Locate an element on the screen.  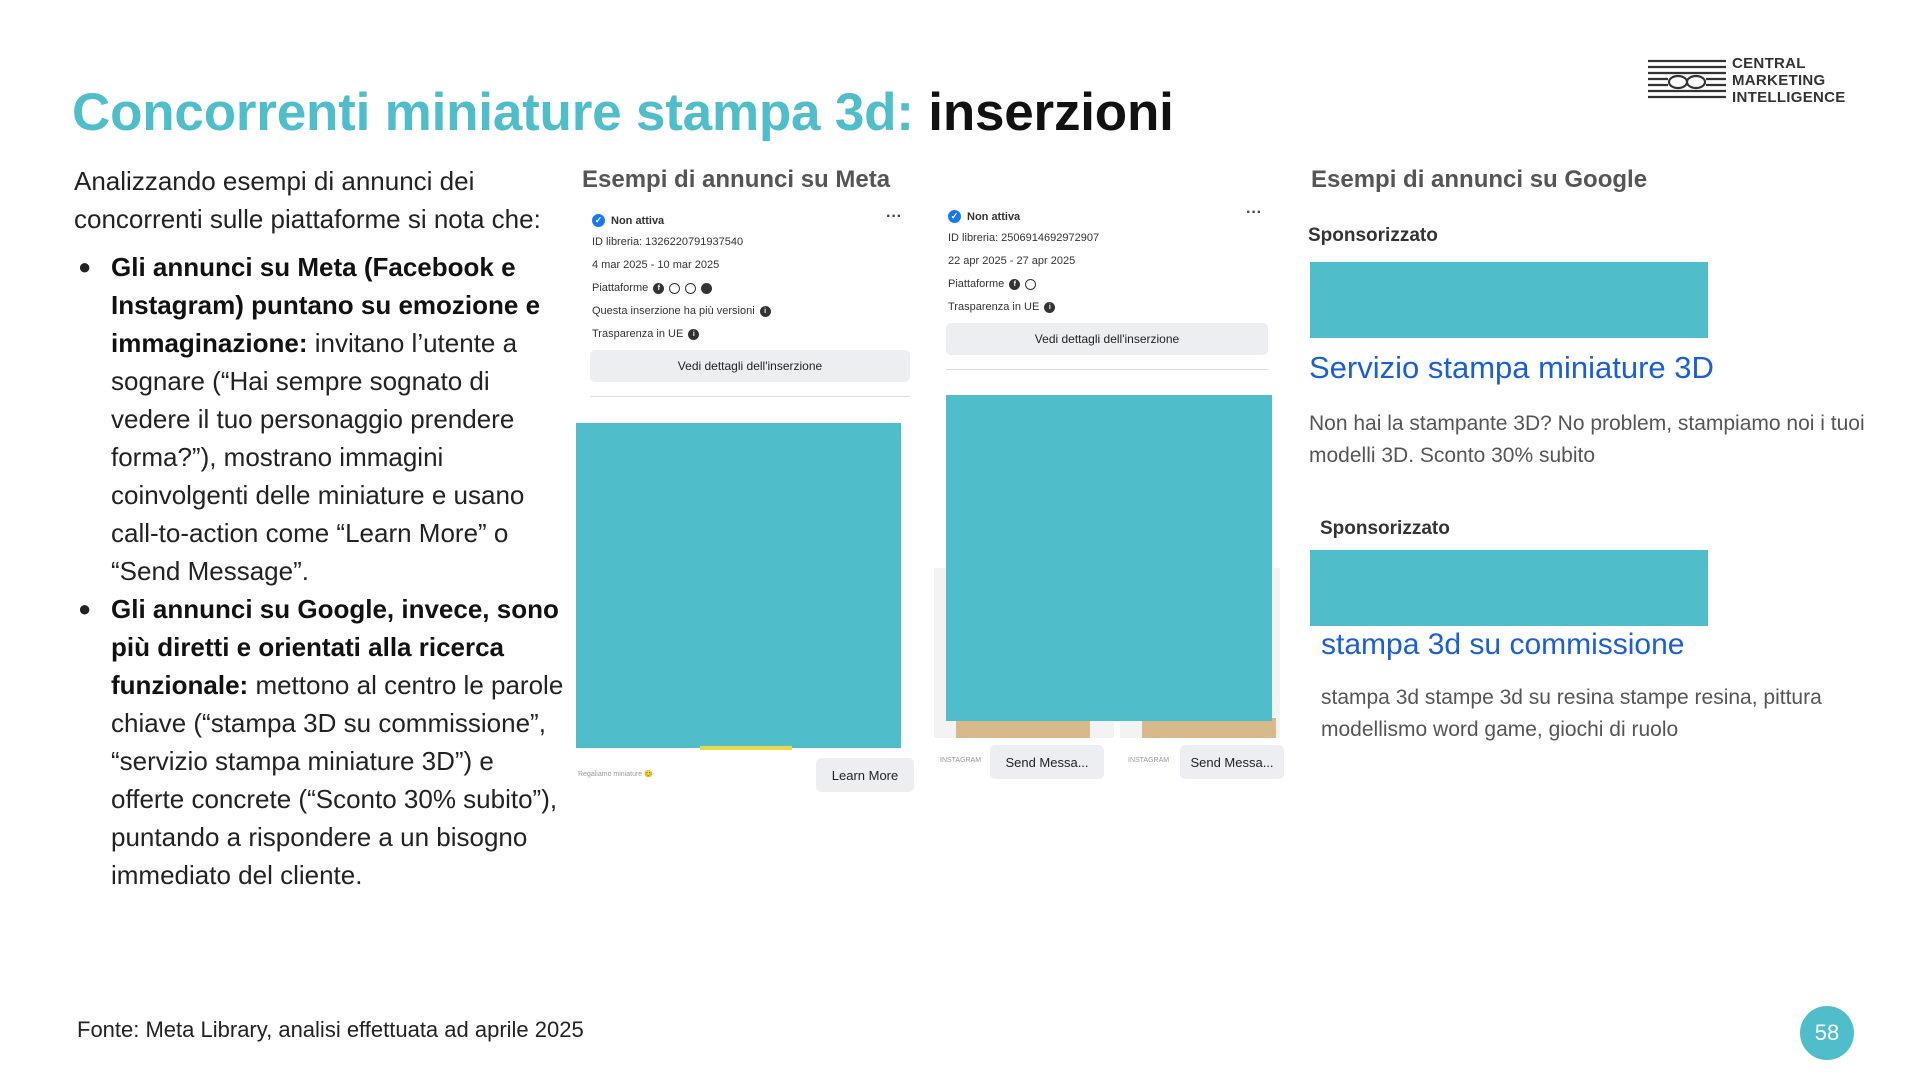
title-dark: inserzioni is located at coordinates (1051, 112).